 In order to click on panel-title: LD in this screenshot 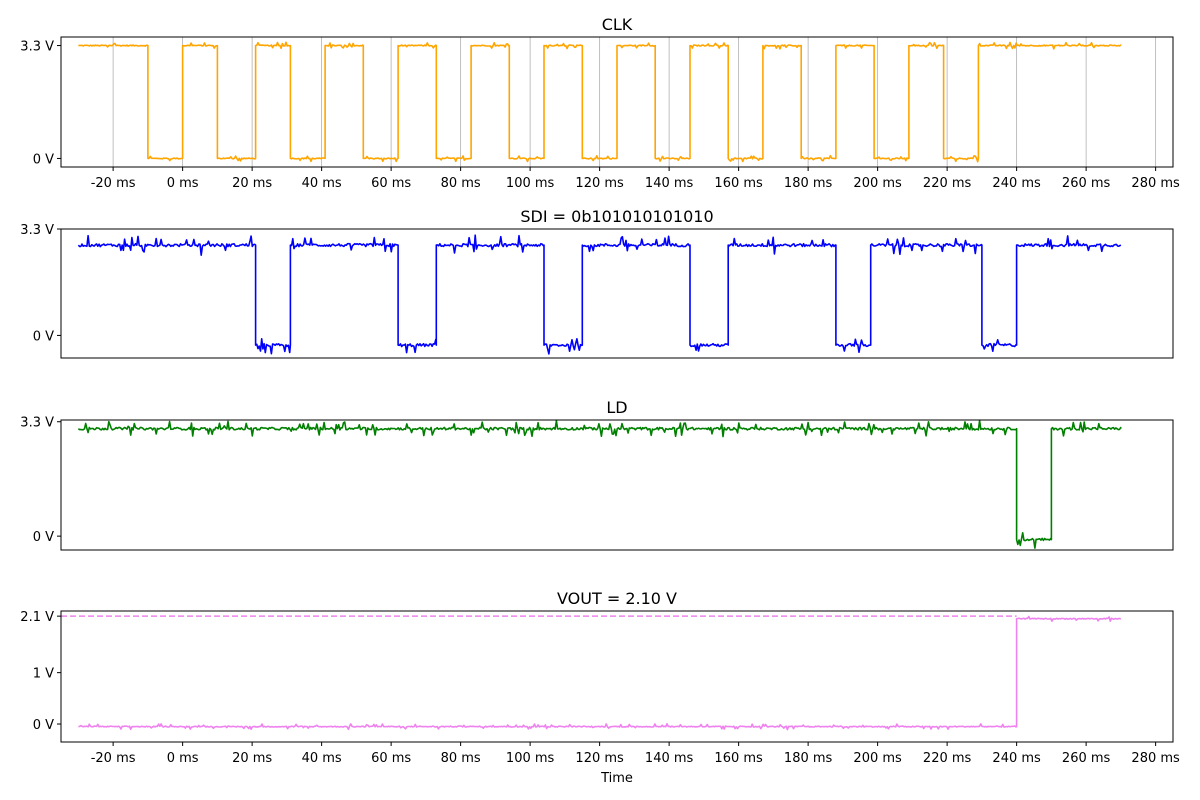, I will do `click(616, 407)`.